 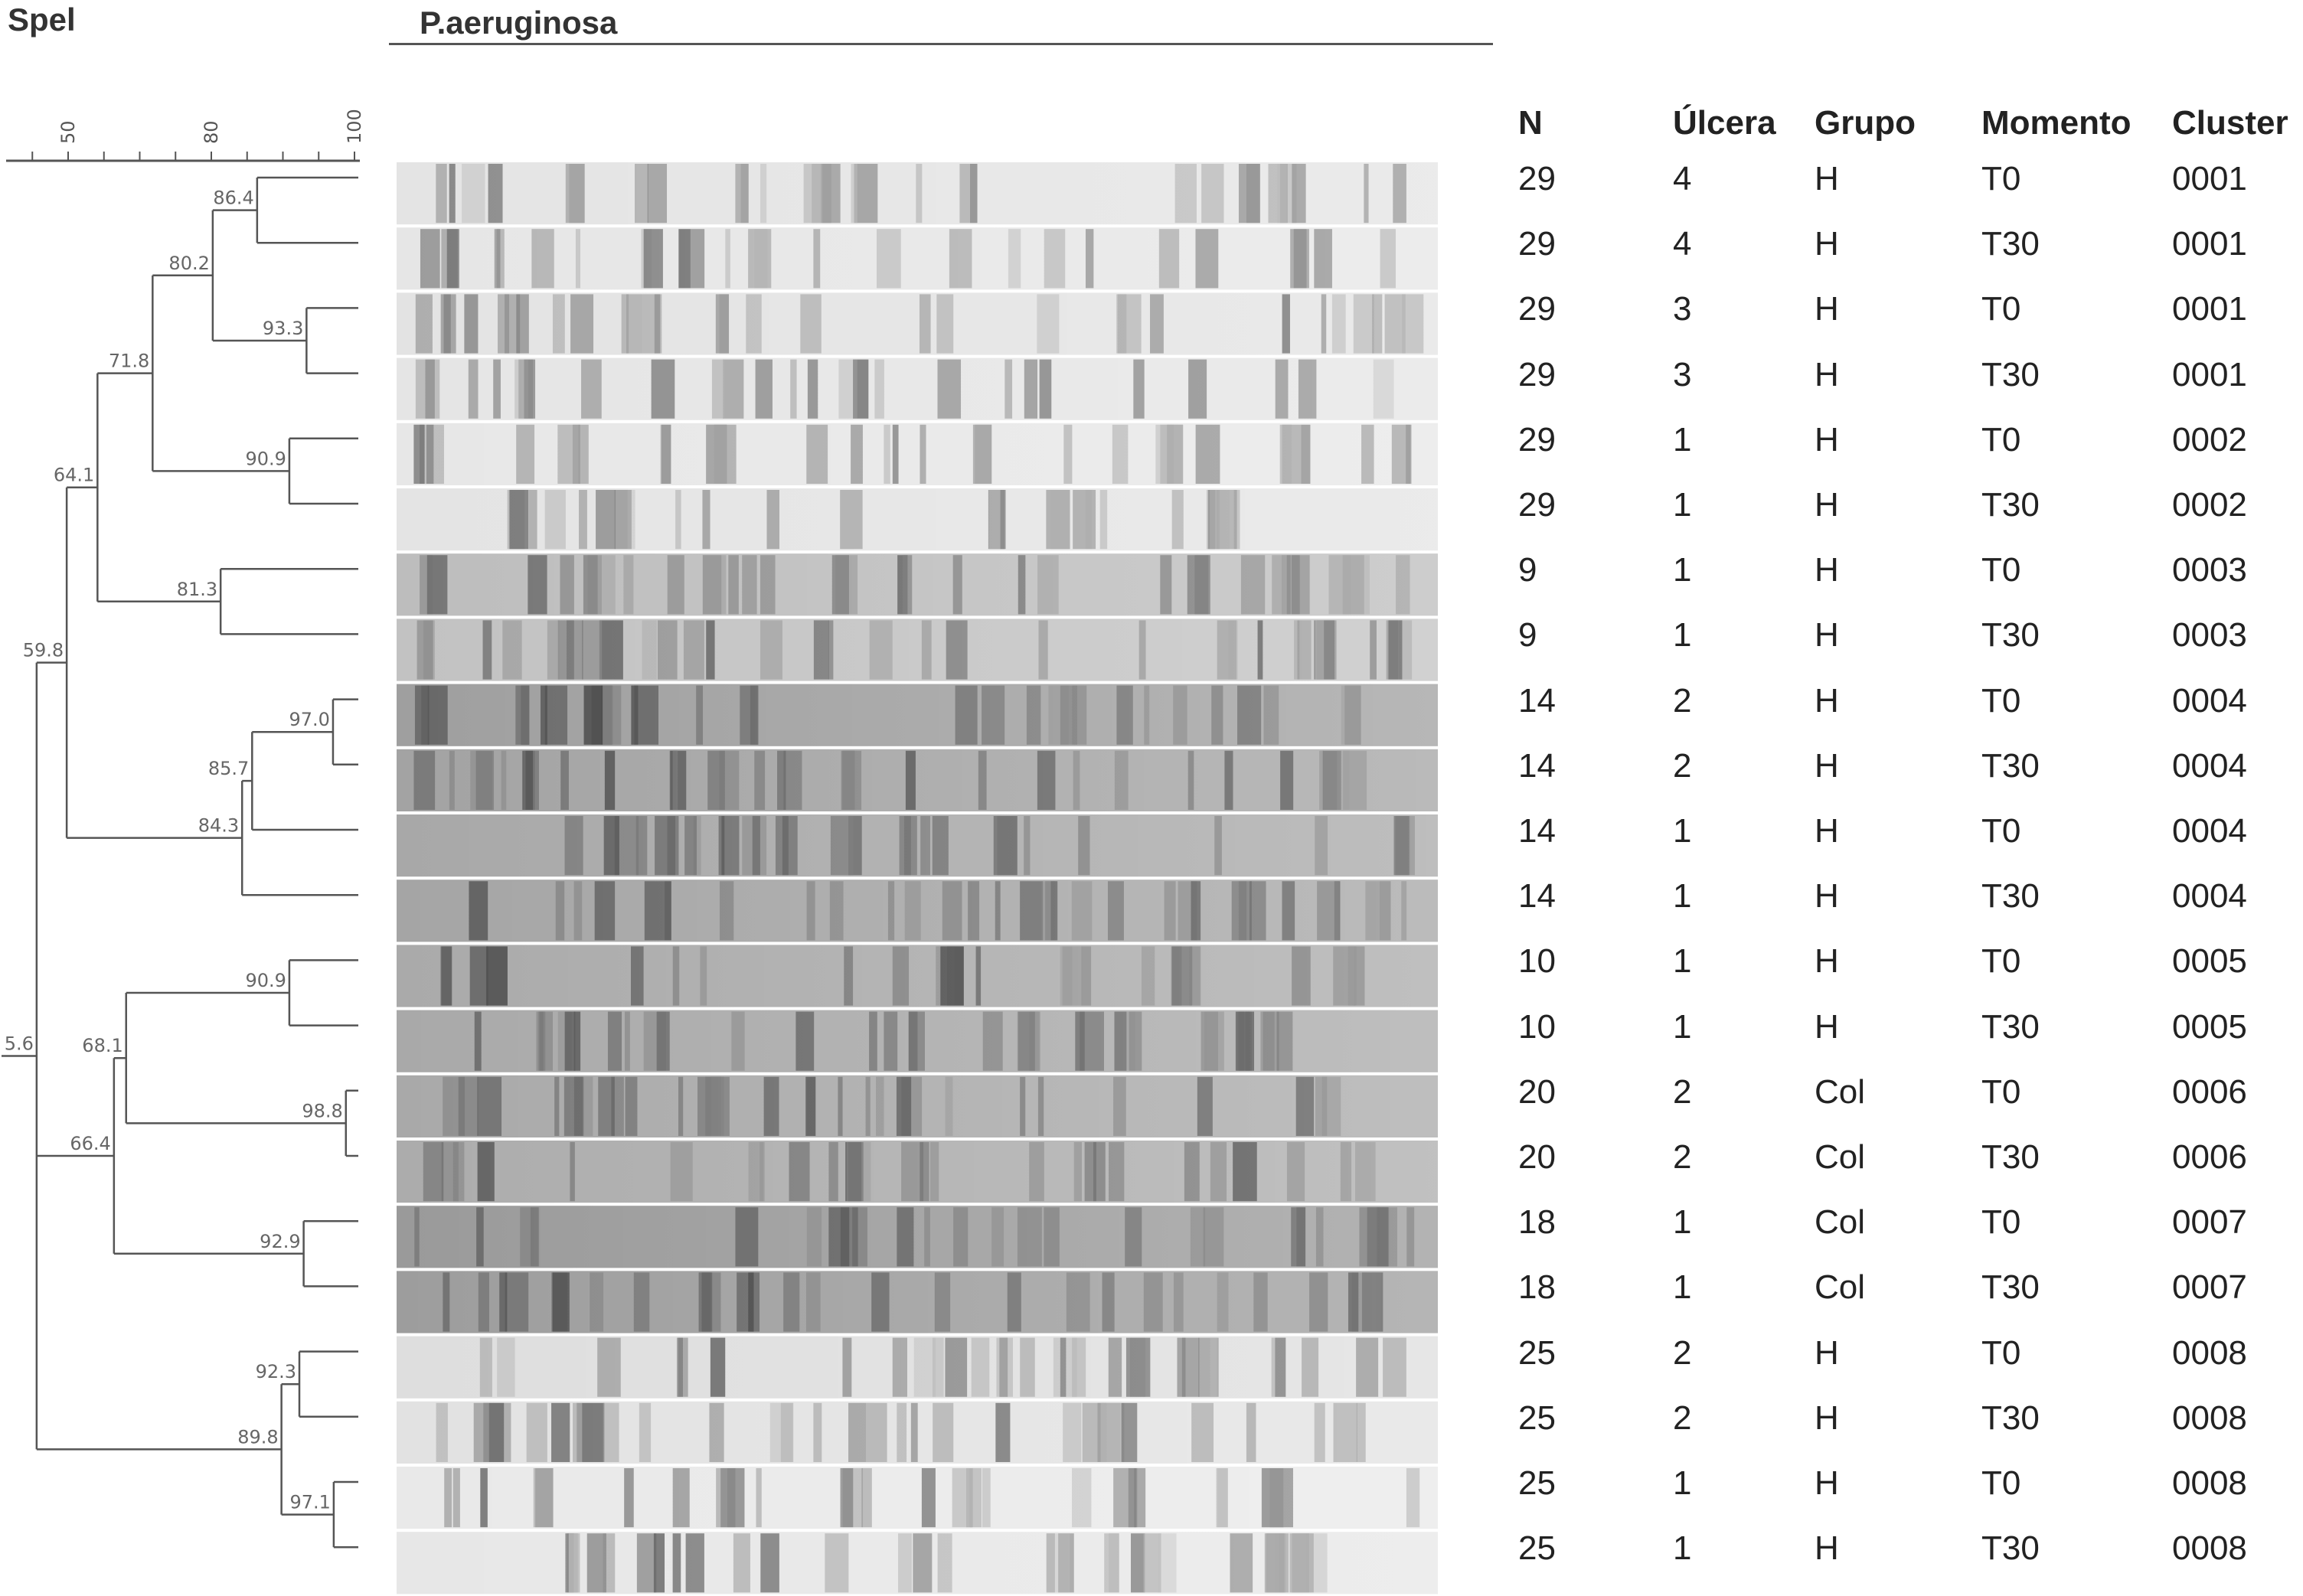 What do you see at coordinates (188, 263) in the screenshot?
I see `node-similarity-label: 80.2` at bounding box center [188, 263].